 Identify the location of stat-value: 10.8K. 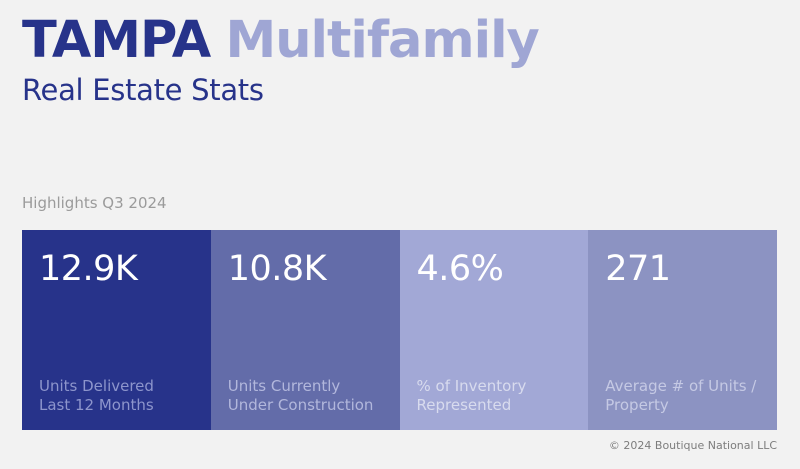
(277, 269).